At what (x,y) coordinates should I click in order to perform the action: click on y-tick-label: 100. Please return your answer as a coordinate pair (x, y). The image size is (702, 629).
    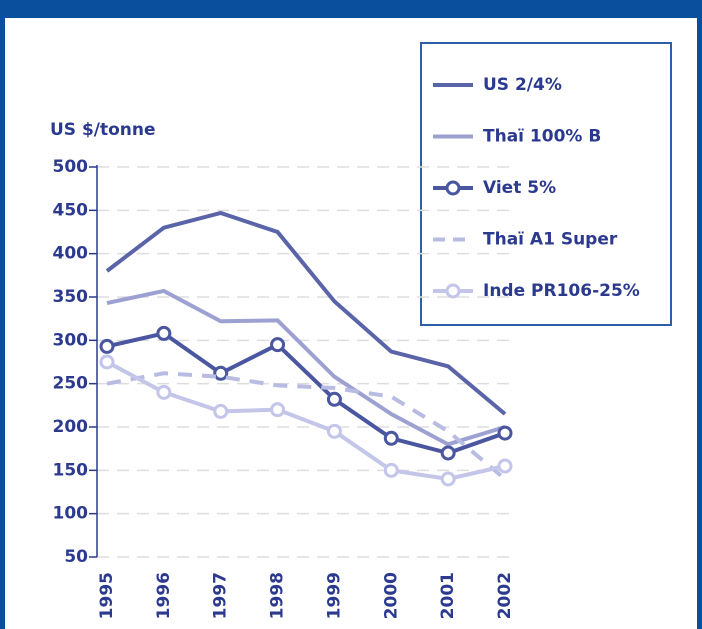
    Looking at the image, I should click on (71, 514).